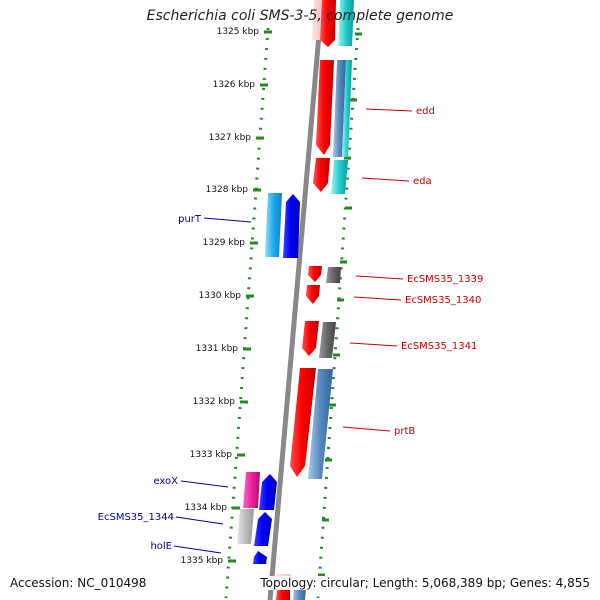  Describe the element at coordinates (328, 23) in the screenshot. I see `gene-arrow-partial-top-red` at that location.